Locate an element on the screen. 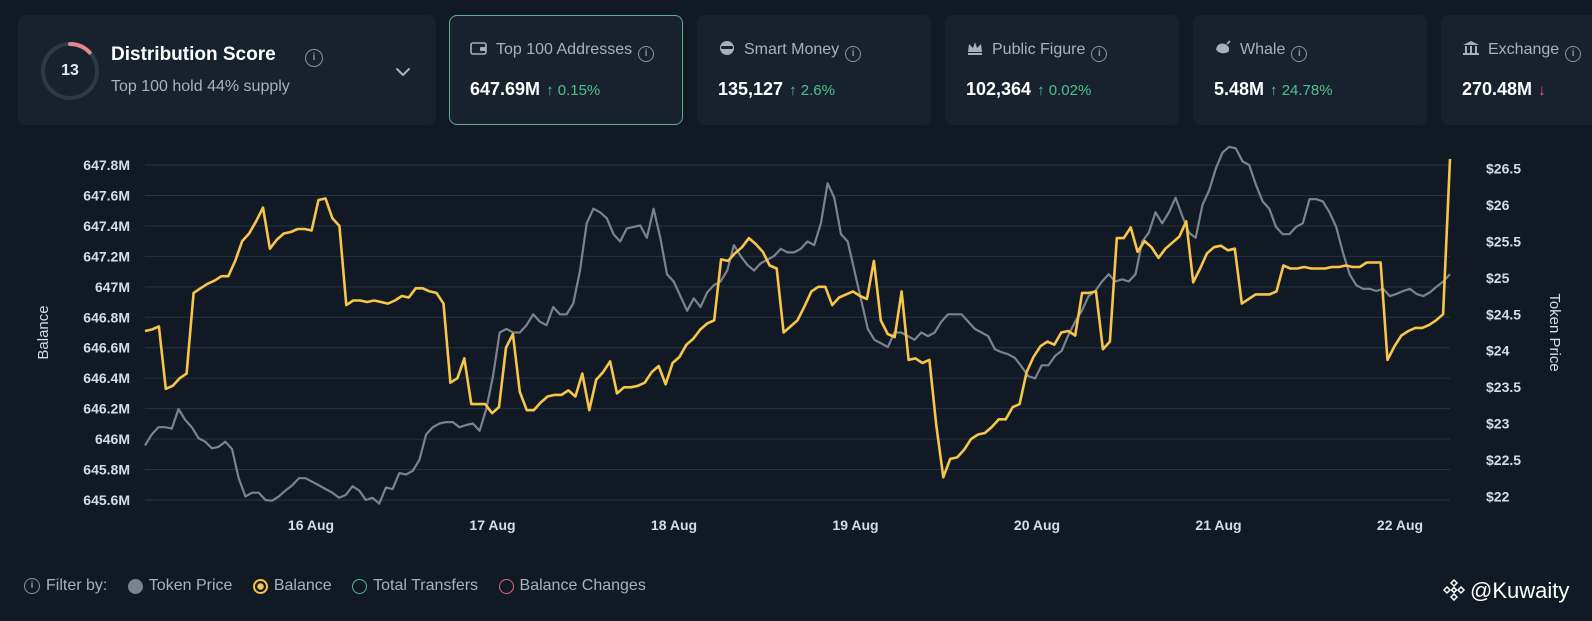 The width and height of the screenshot is (1592, 621). y-left-tick-label: 646.6M is located at coordinates (106, 348).